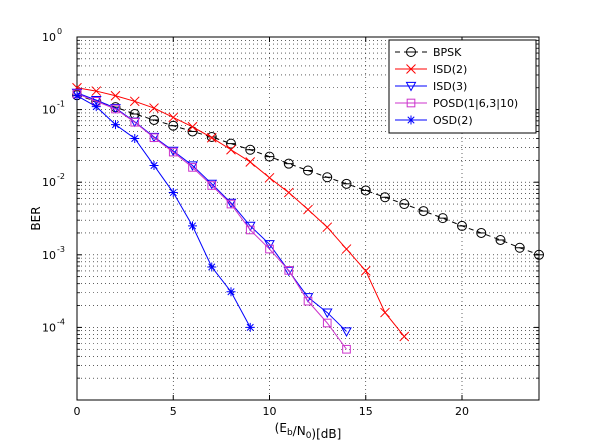 Image resolution: width=593 pixels, height=445 pixels. I want to click on x-tick-label: 10, so click(270, 411).